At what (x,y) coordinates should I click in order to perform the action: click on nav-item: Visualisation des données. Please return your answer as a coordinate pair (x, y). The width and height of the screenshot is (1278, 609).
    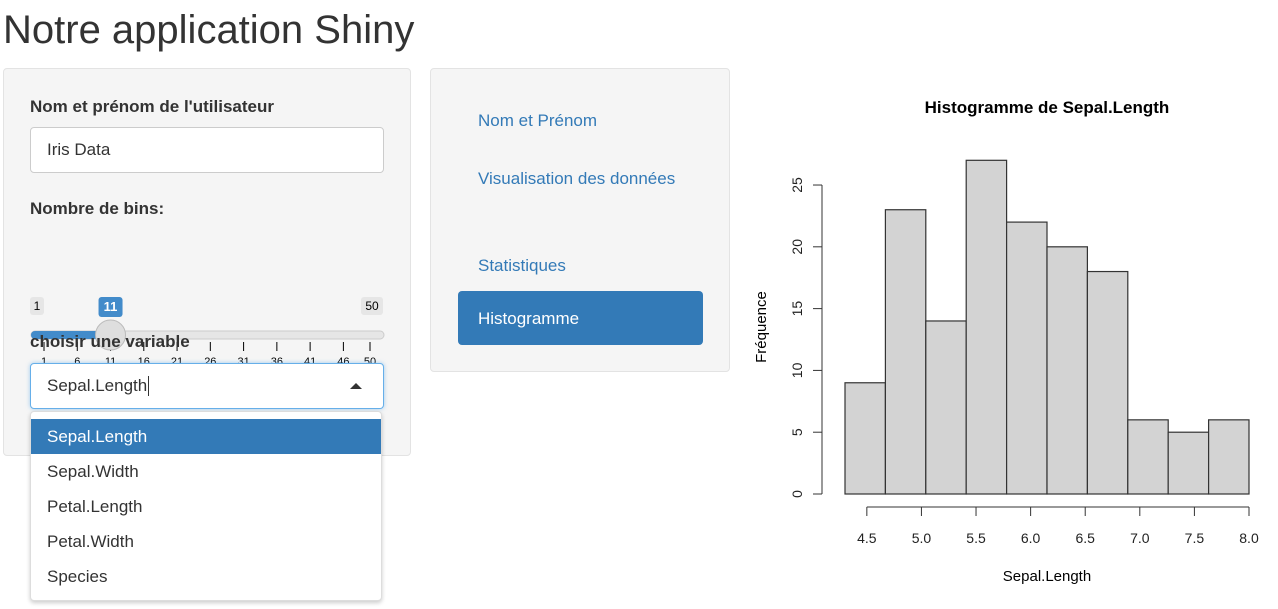
    Looking at the image, I should click on (577, 178).